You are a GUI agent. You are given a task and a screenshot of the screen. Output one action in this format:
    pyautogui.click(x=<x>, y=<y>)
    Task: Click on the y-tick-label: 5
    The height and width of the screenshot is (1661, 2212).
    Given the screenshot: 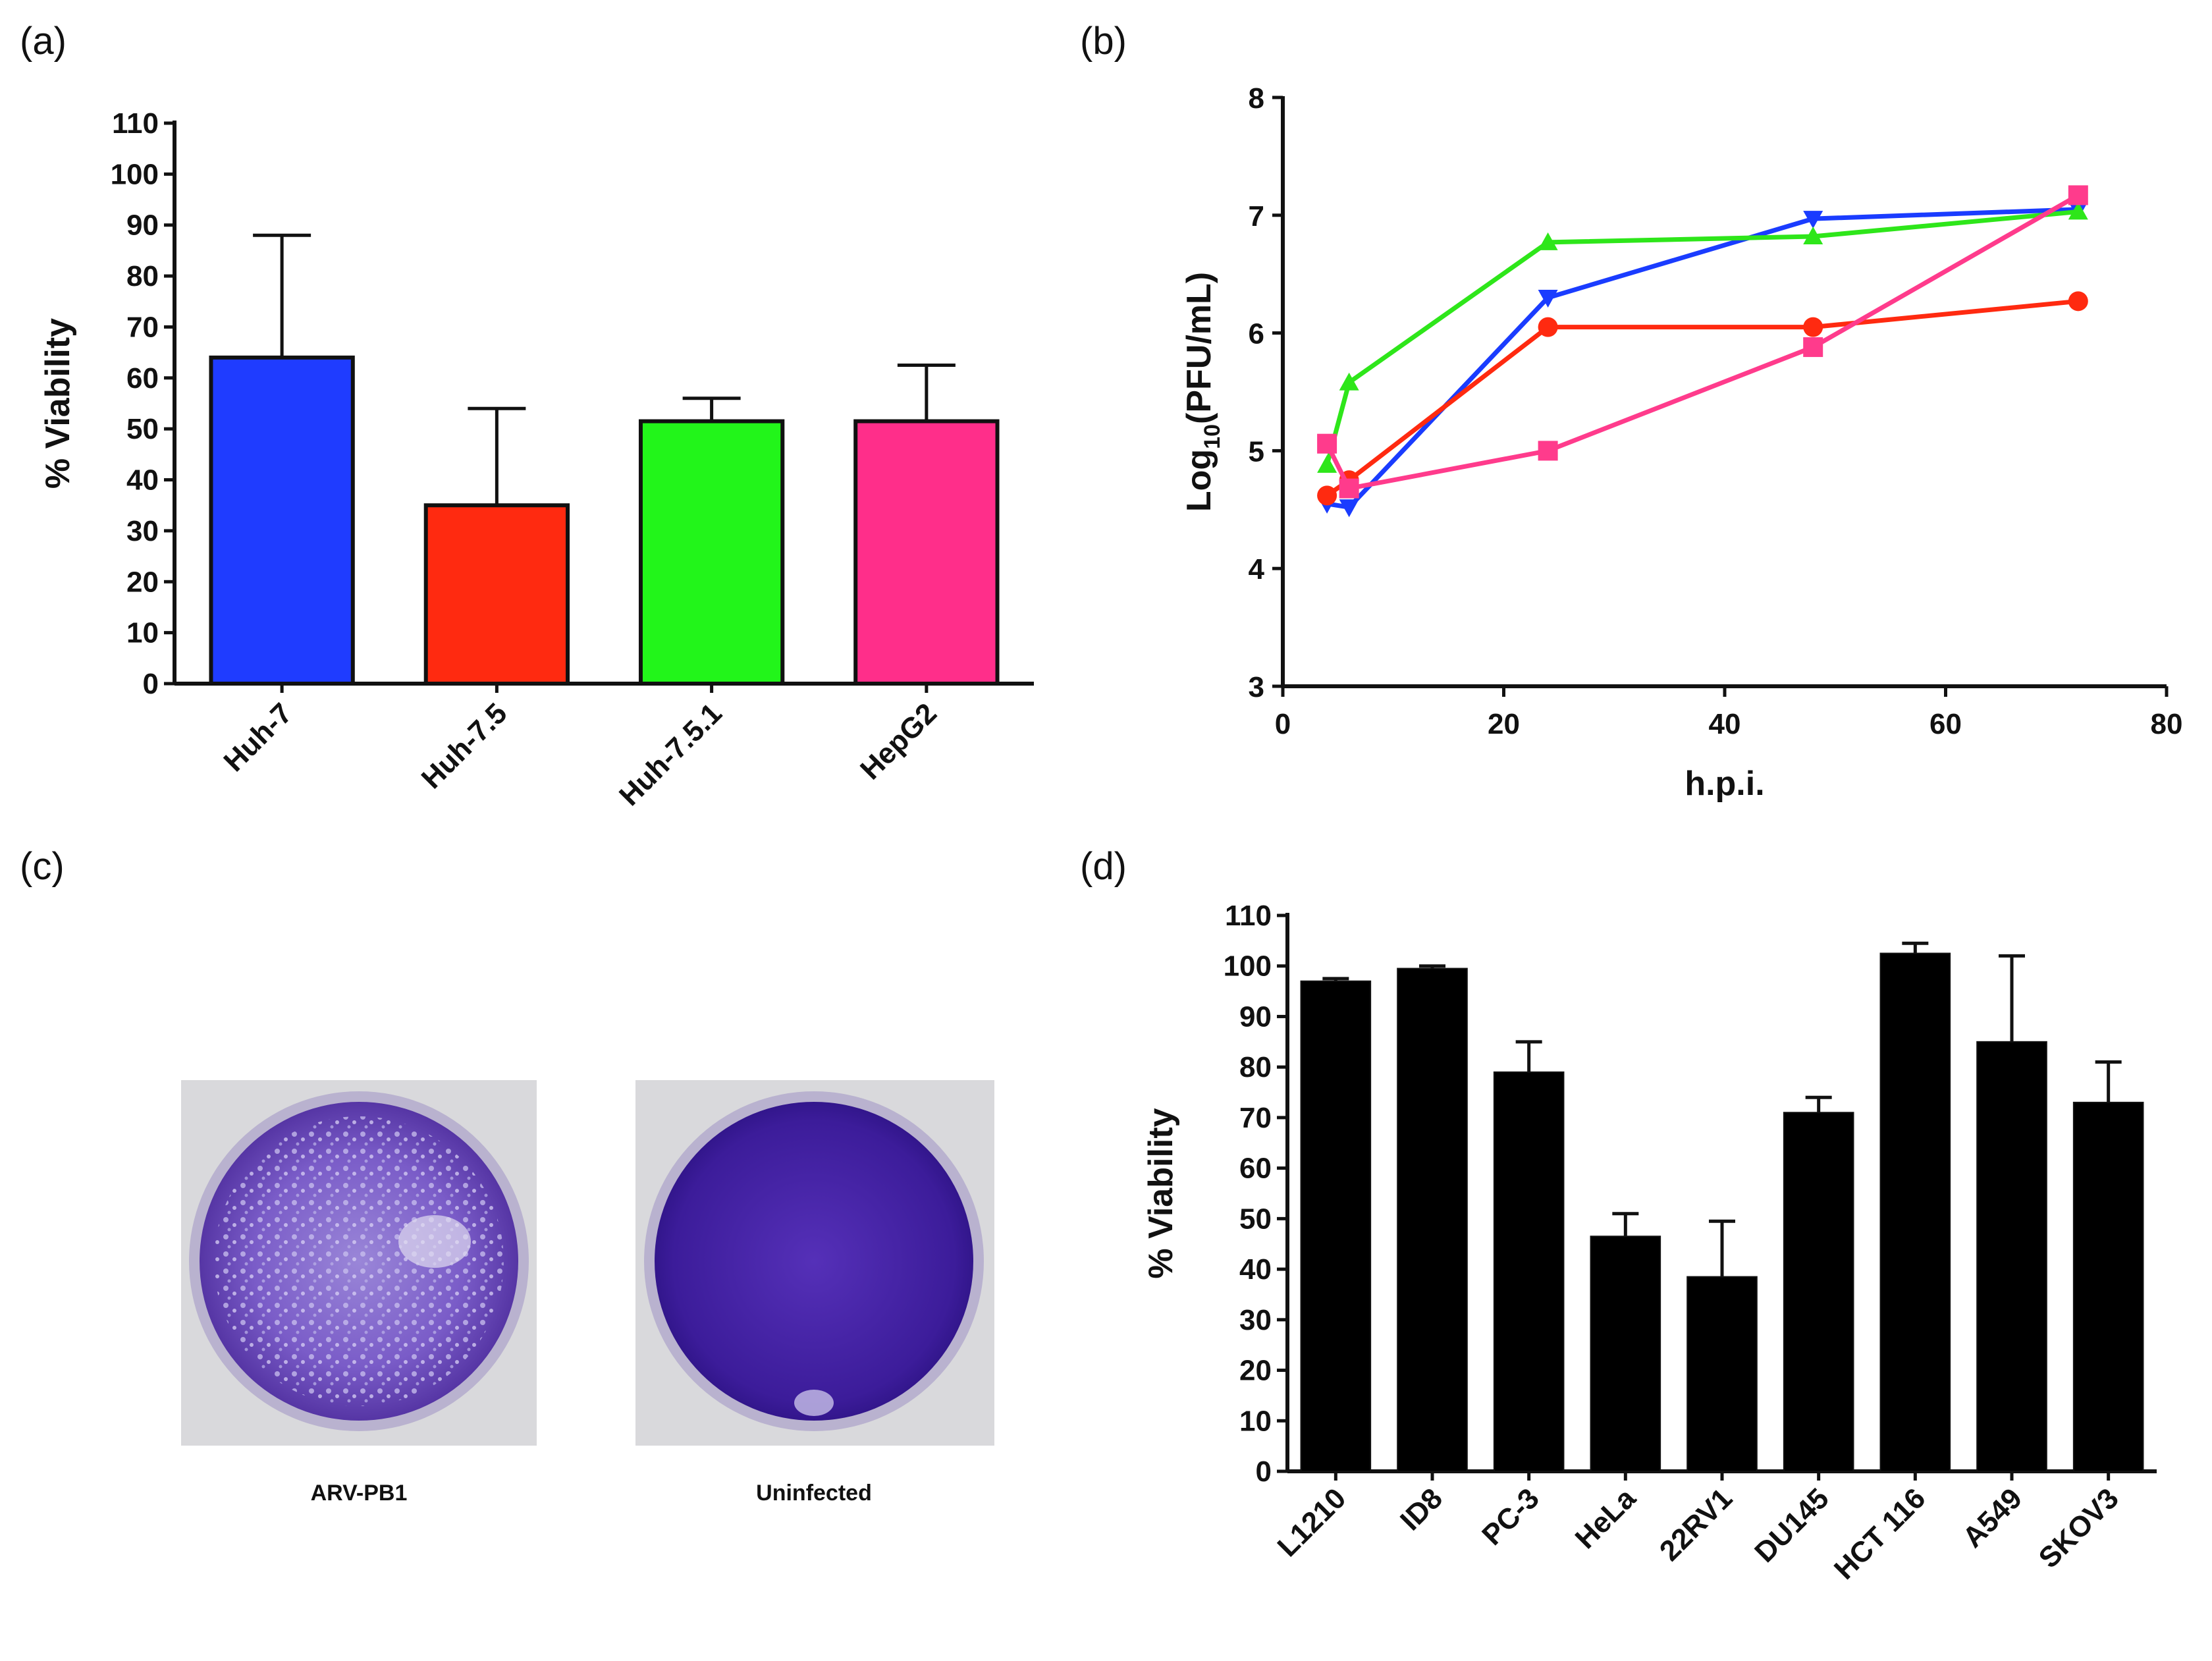 What is the action you would take?
    pyautogui.click(x=1257, y=451)
    